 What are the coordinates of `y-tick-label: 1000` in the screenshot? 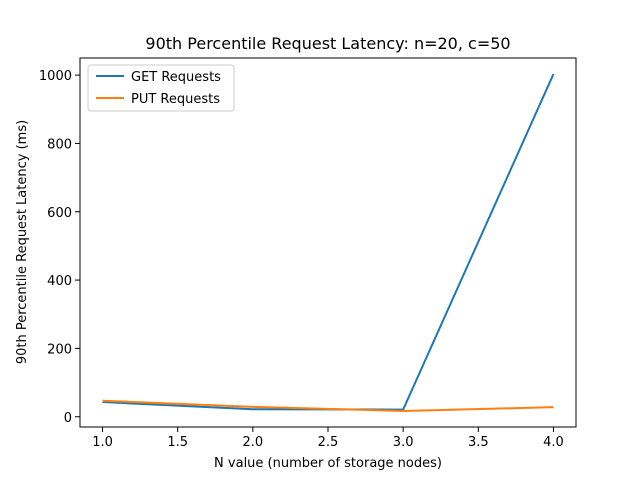 It's located at (55, 76).